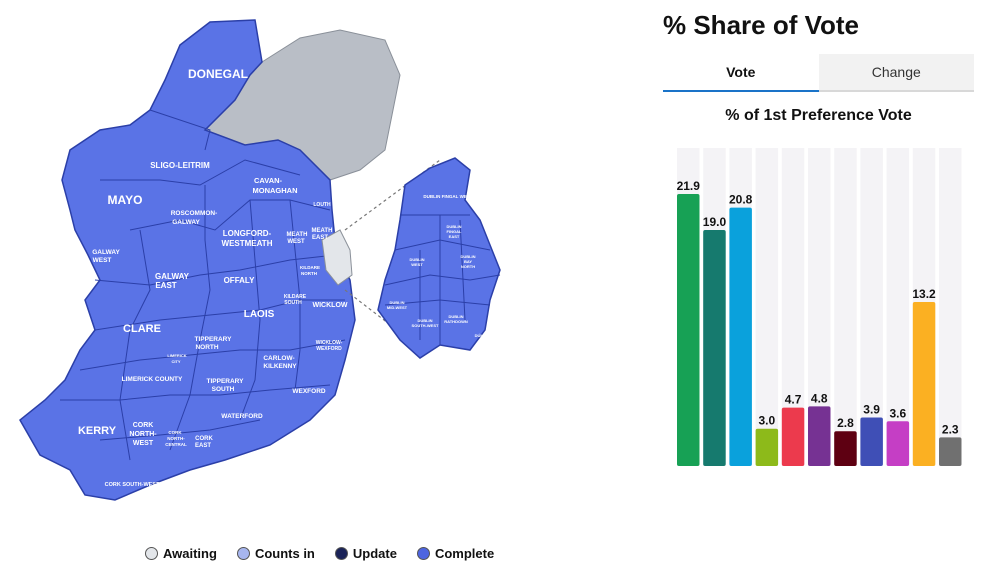 The image size is (1000, 573). Describe the element at coordinates (397, 307) in the screenshot. I see `label-dublin-mid-west-2: MID-WEST` at that location.